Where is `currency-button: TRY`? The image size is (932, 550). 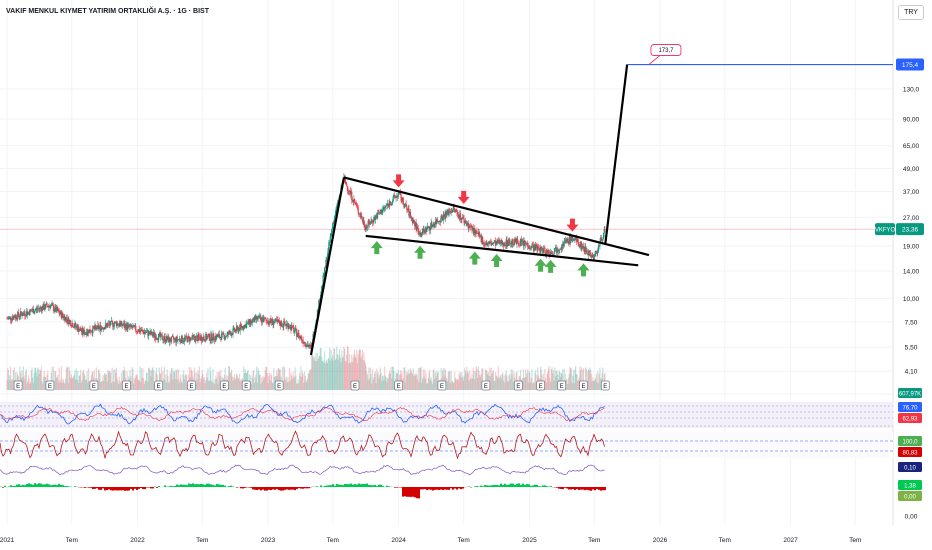 currency-button: TRY is located at coordinates (911, 12).